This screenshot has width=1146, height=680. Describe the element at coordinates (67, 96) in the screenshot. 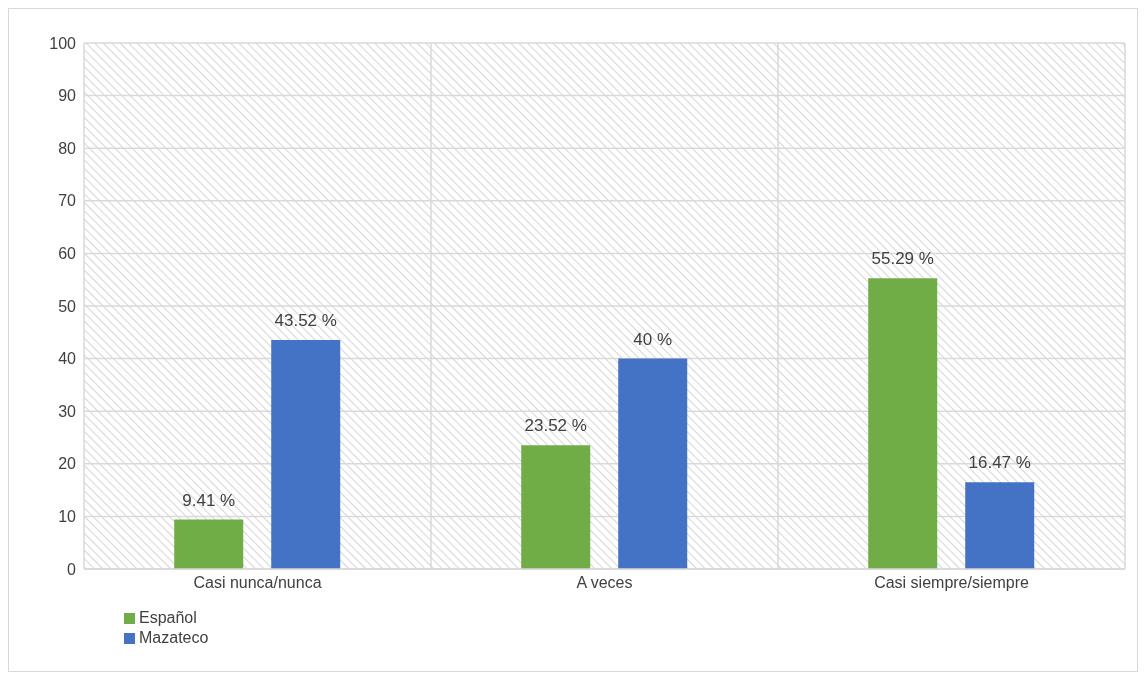

I see `y-tick-label: 90` at that location.